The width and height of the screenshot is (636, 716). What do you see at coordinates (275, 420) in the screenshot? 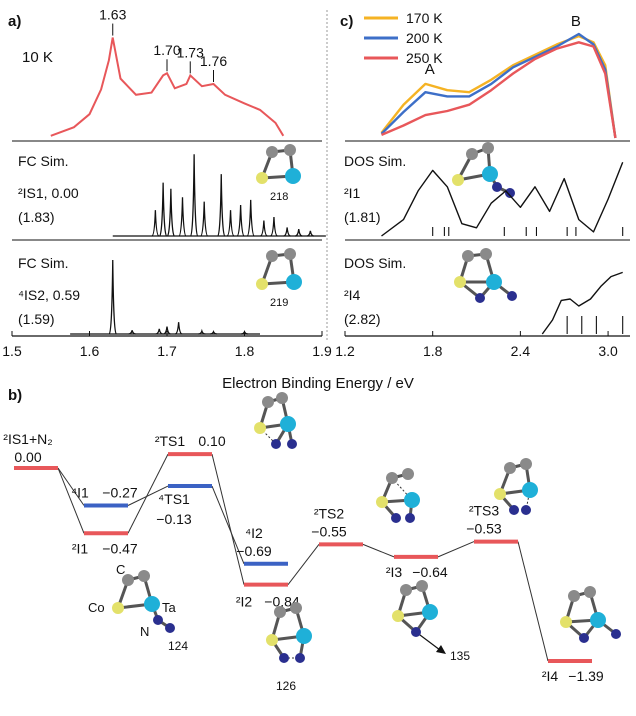
I see `b-structure-ts1` at bounding box center [275, 420].